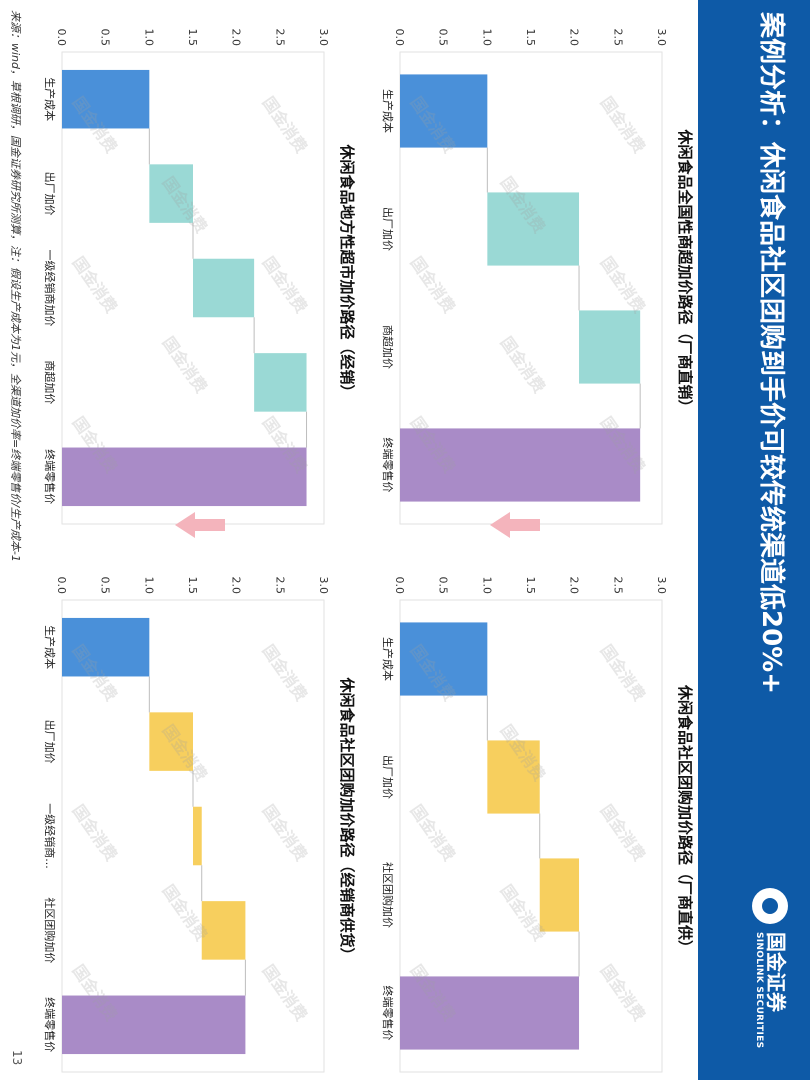 This screenshot has height=1080, width=810. I want to click on company-logo: 国金证券 SINOLINK SECURITIES, so click(767, 980).